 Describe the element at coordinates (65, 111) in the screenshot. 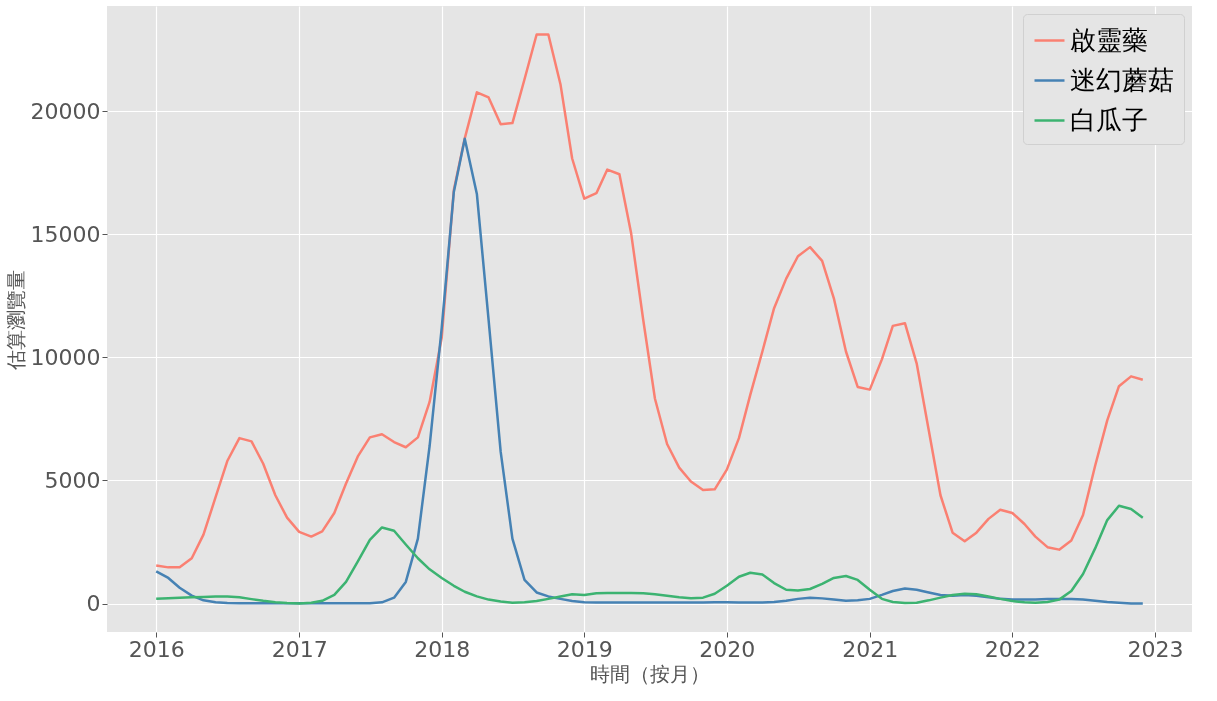

I see `y-tick-label: 20000` at that location.